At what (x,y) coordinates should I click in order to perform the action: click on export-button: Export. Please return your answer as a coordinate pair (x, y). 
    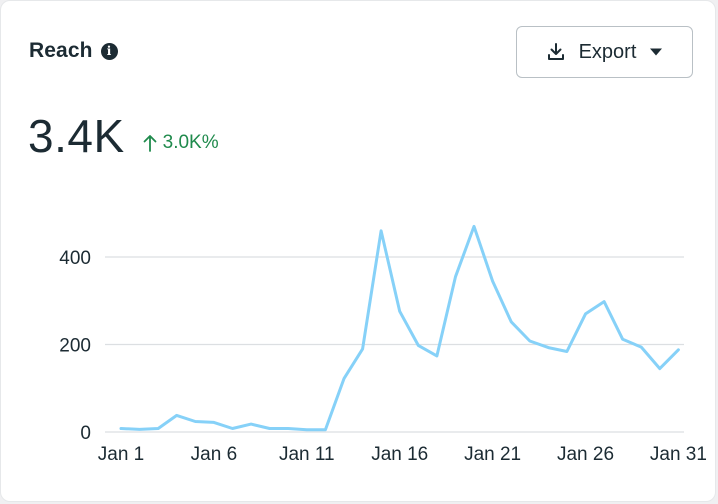
    Looking at the image, I should click on (604, 52).